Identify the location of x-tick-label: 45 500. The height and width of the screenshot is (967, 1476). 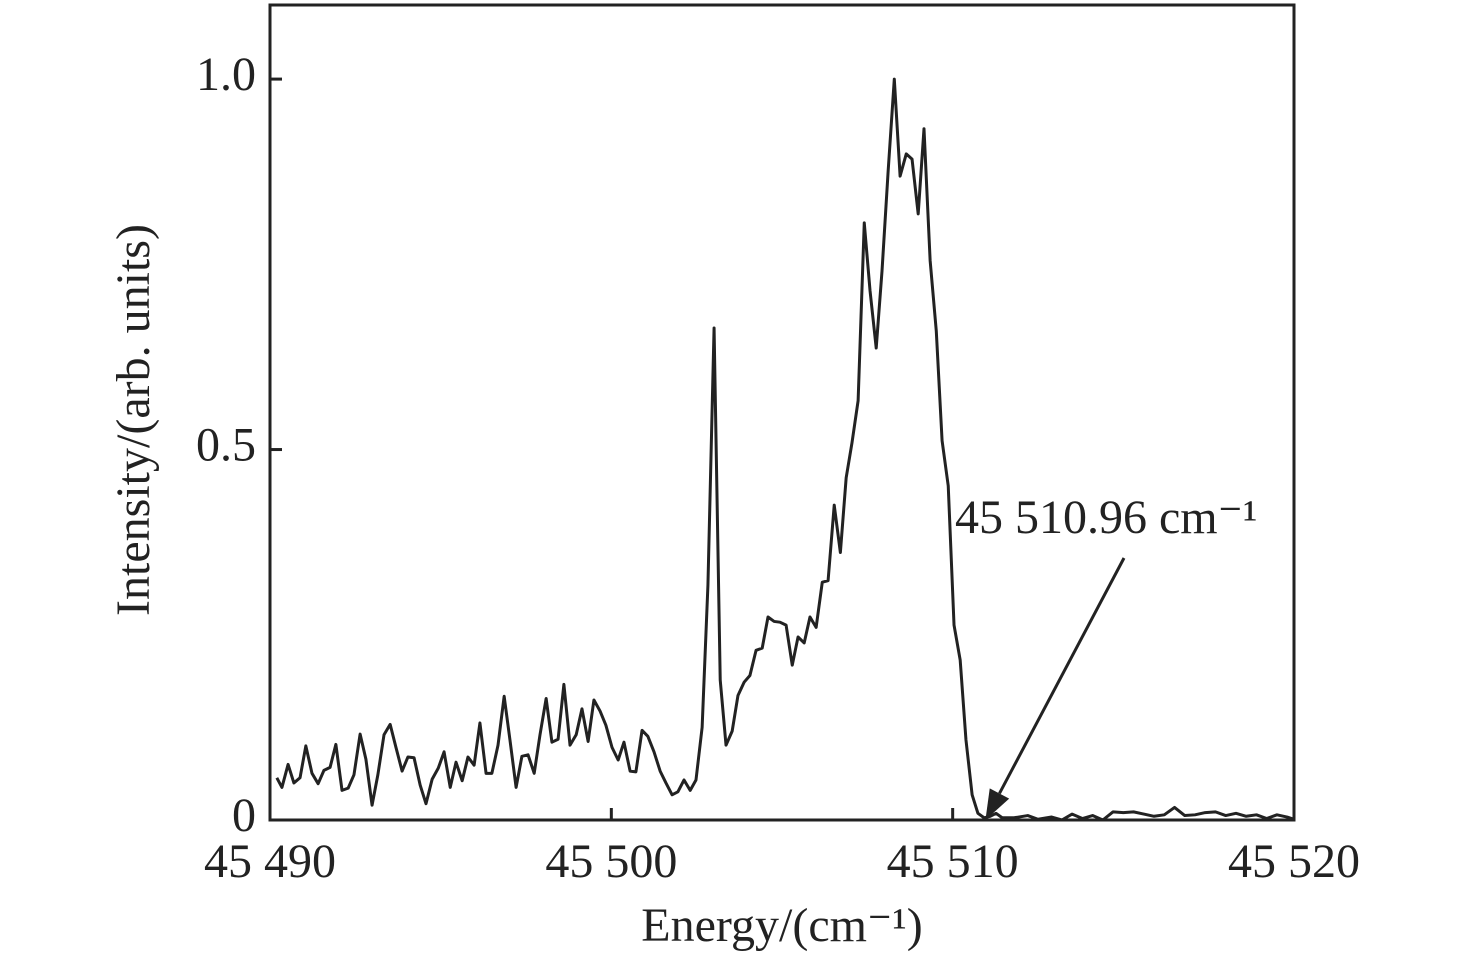
(611, 861).